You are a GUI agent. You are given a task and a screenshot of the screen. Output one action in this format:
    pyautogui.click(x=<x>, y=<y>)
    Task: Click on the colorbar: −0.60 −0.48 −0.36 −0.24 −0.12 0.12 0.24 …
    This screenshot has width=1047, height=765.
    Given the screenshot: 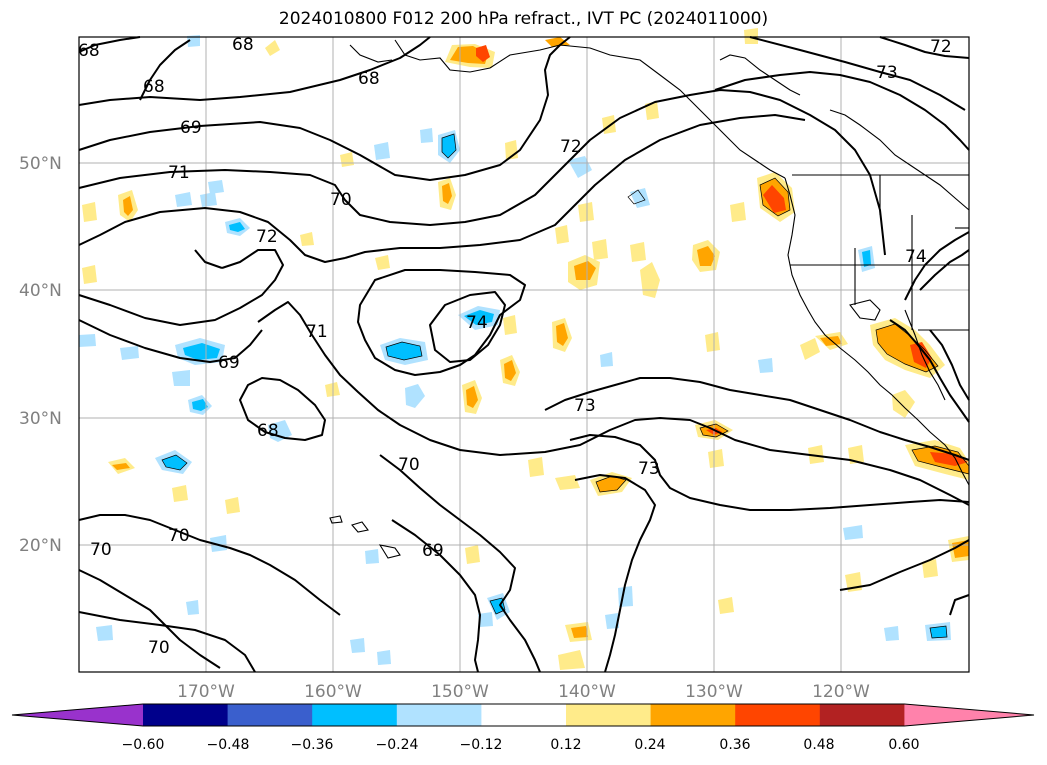 What is the action you would take?
    pyautogui.click(x=523, y=728)
    